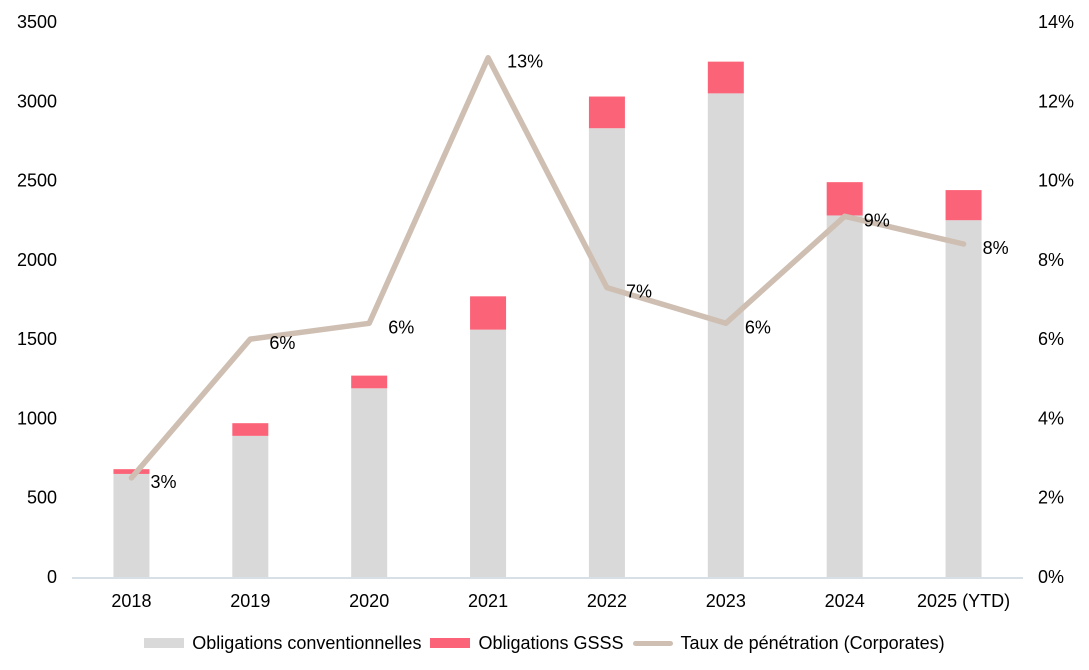  What do you see at coordinates (488, 601) in the screenshot?
I see `x-axis-label-2021: 2021` at bounding box center [488, 601].